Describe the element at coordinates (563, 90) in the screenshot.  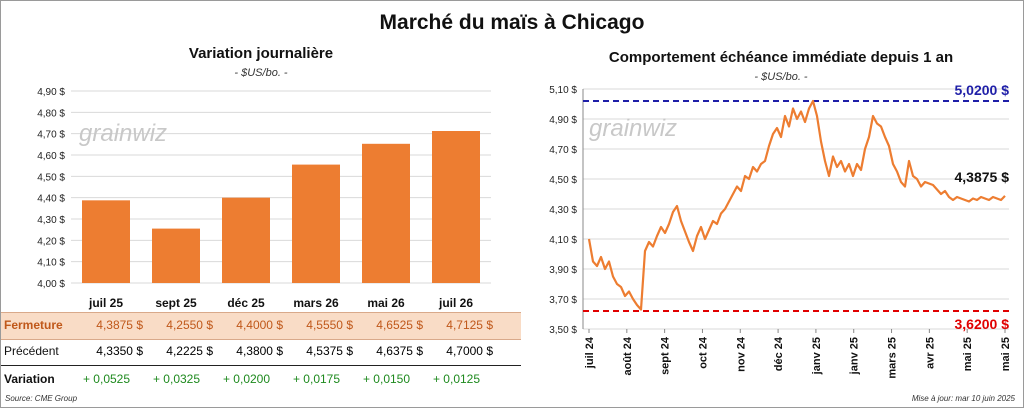
I see `y-tick-label: 5,10 $` at that location.